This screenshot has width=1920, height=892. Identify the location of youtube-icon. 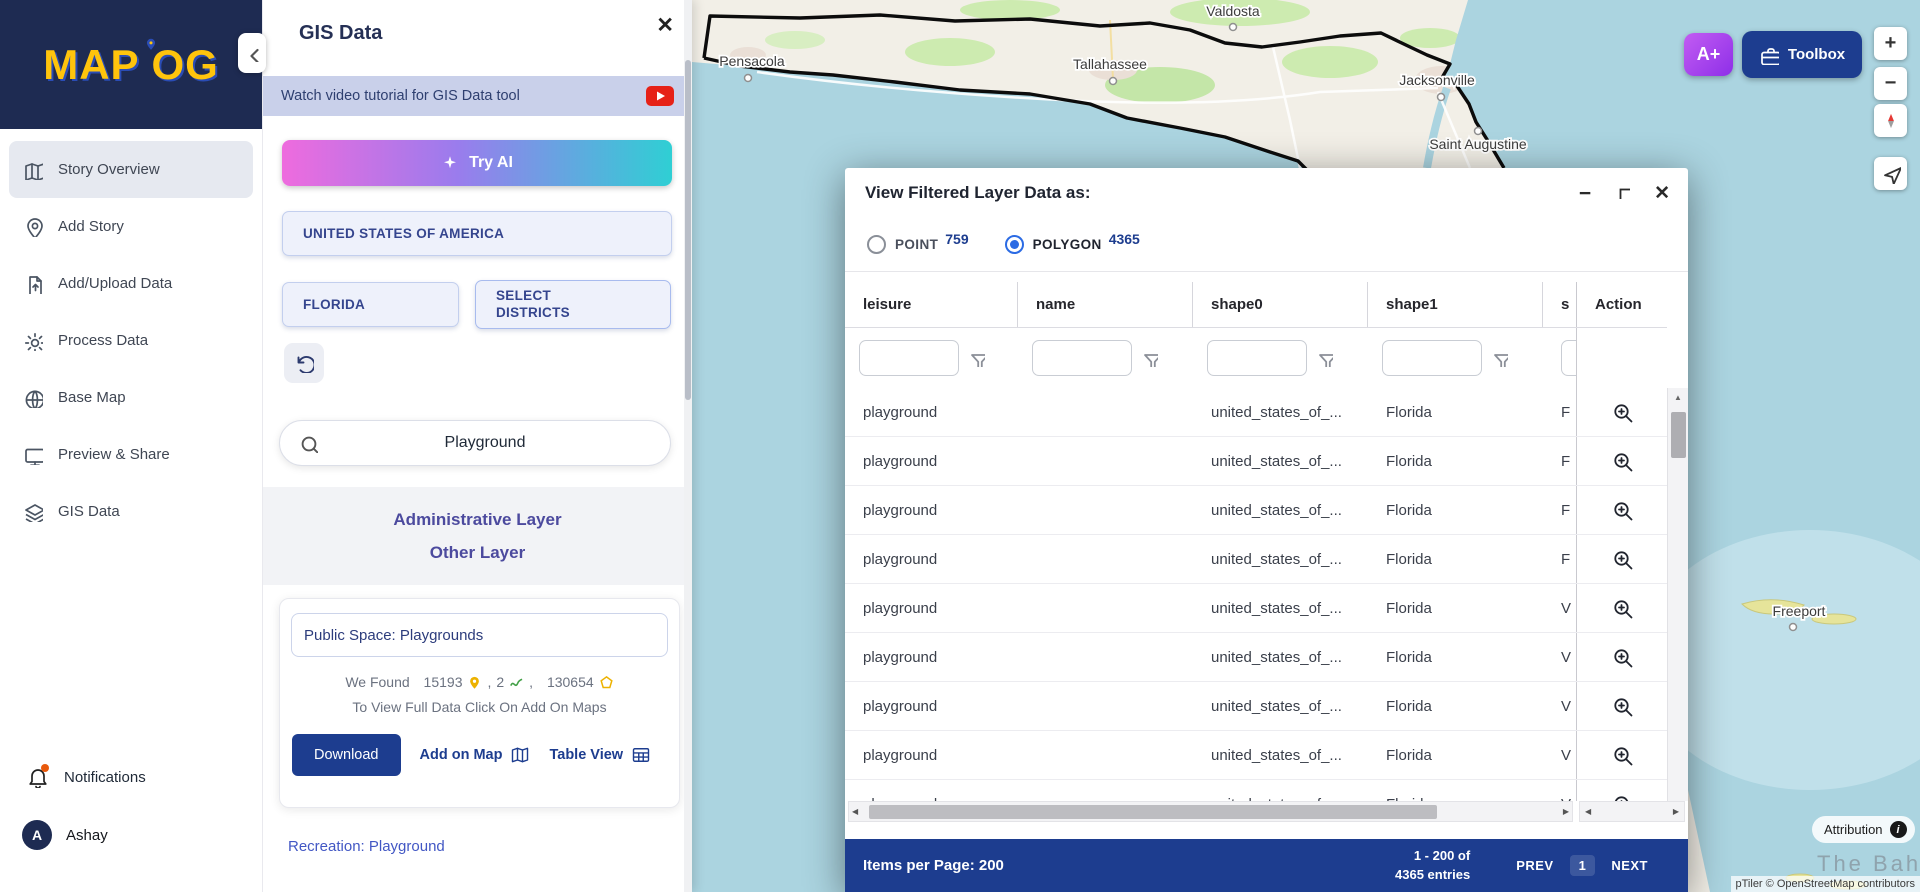
(660, 96).